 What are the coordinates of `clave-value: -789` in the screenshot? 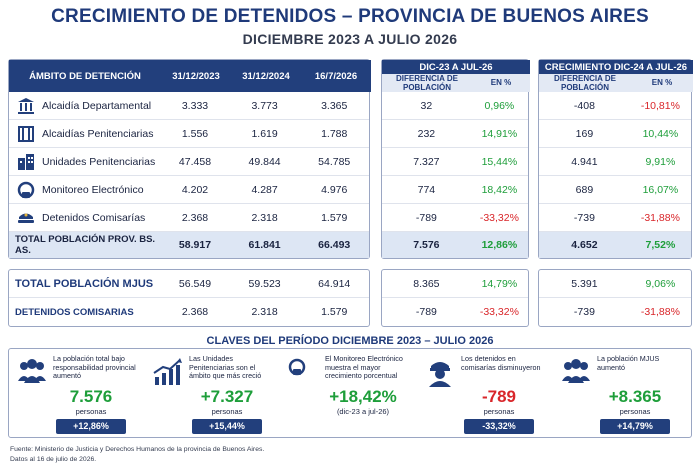 It's located at (499, 396).